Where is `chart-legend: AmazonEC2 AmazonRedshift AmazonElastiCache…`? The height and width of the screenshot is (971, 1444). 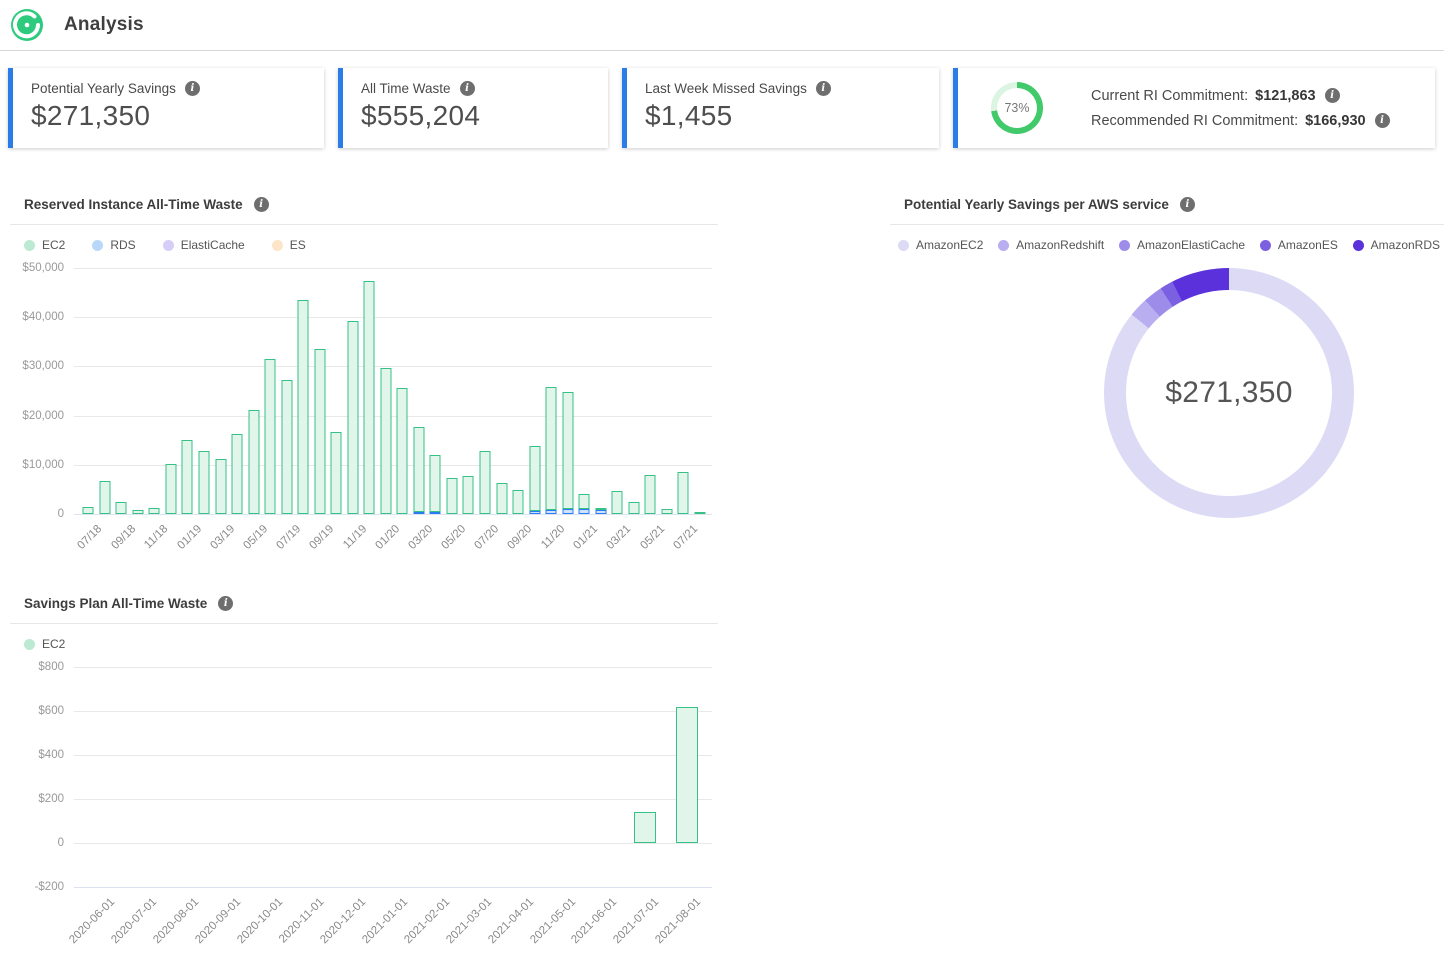
chart-legend: AmazonEC2 AmazonRedshift AmazonElastiCache… is located at coordinates (1169, 245).